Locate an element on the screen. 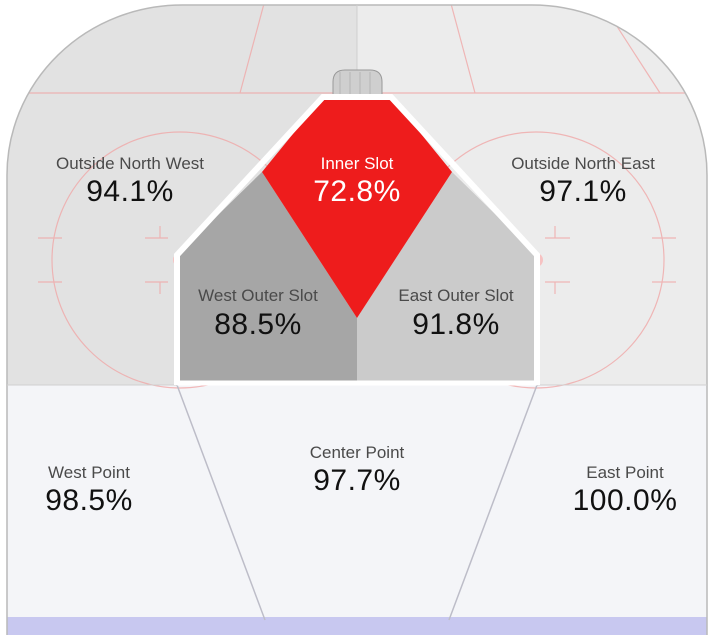  east-point-value: 100.0% is located at coordinates (625, 500).